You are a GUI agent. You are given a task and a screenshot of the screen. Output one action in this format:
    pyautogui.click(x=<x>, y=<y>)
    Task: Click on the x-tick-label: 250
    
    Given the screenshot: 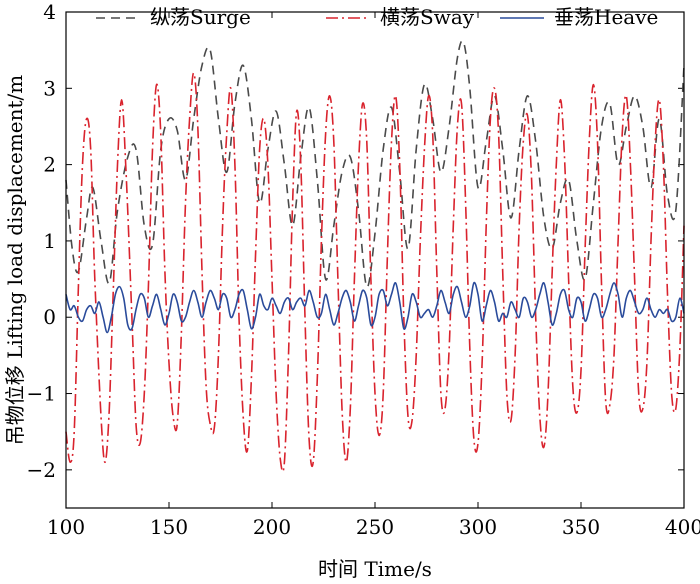 What is the action you would take?
    pyautogui.click(x=375, y=527)
    